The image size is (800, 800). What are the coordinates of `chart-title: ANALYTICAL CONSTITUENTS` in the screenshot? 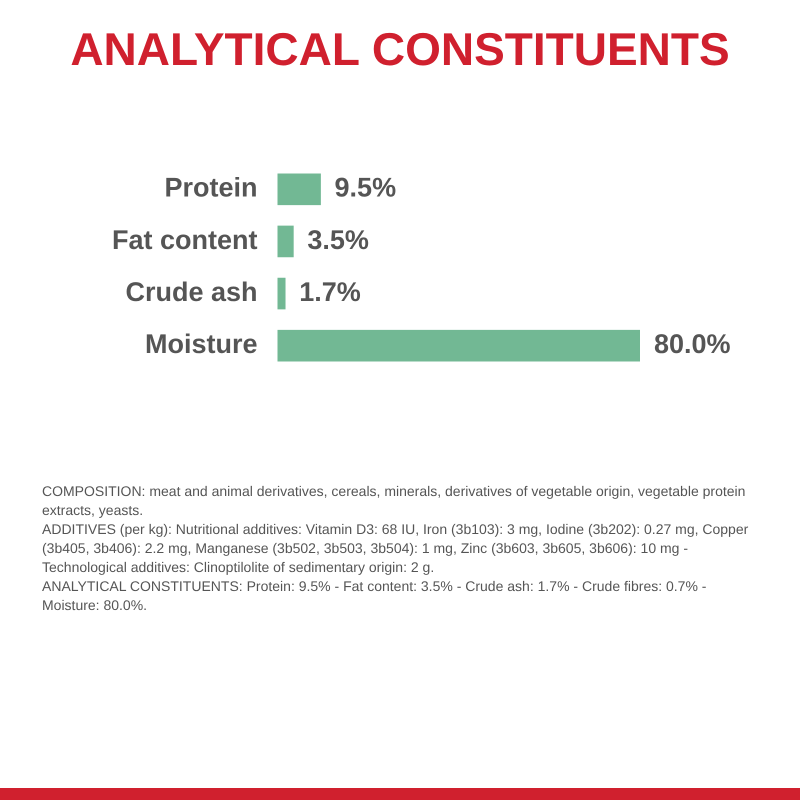 It's located at (400, 49).